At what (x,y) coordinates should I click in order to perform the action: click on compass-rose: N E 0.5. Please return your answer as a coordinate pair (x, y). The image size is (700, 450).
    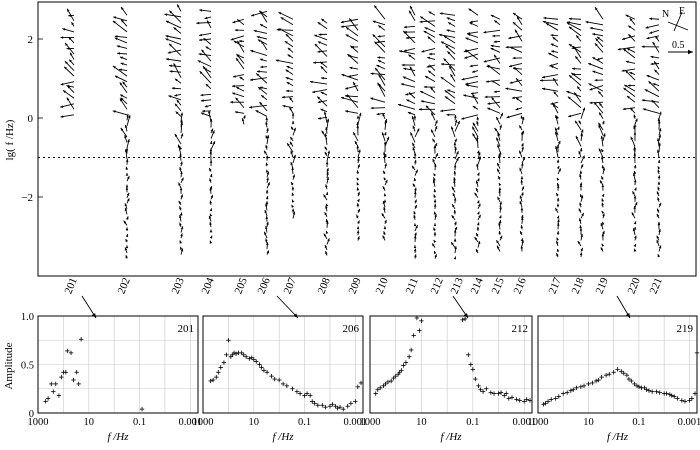
    Looking at the image, I should click on (677, 30).